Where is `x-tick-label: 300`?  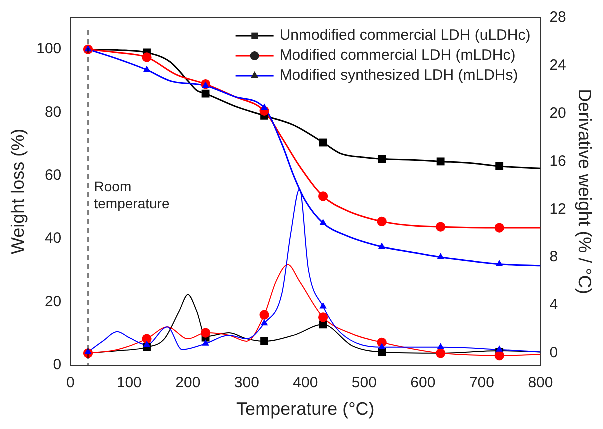
x-tick-label: 300 is located at coordinates (247, 383).